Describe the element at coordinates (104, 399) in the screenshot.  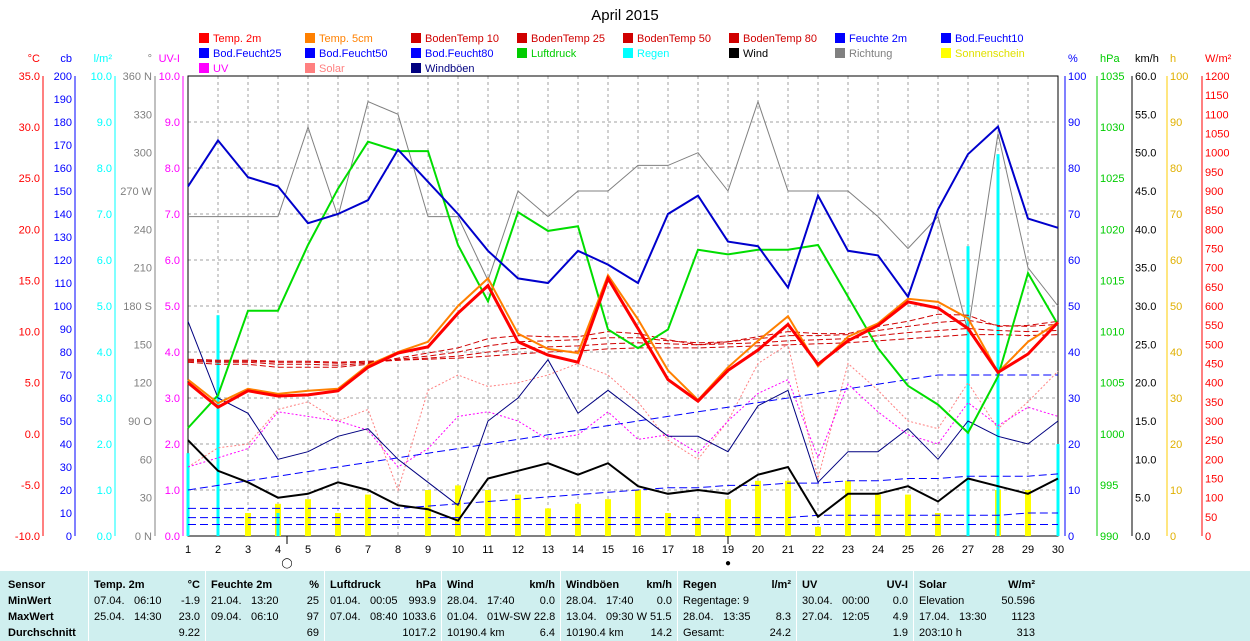
I see `axis-tick-label-left: 3.0` at that location.